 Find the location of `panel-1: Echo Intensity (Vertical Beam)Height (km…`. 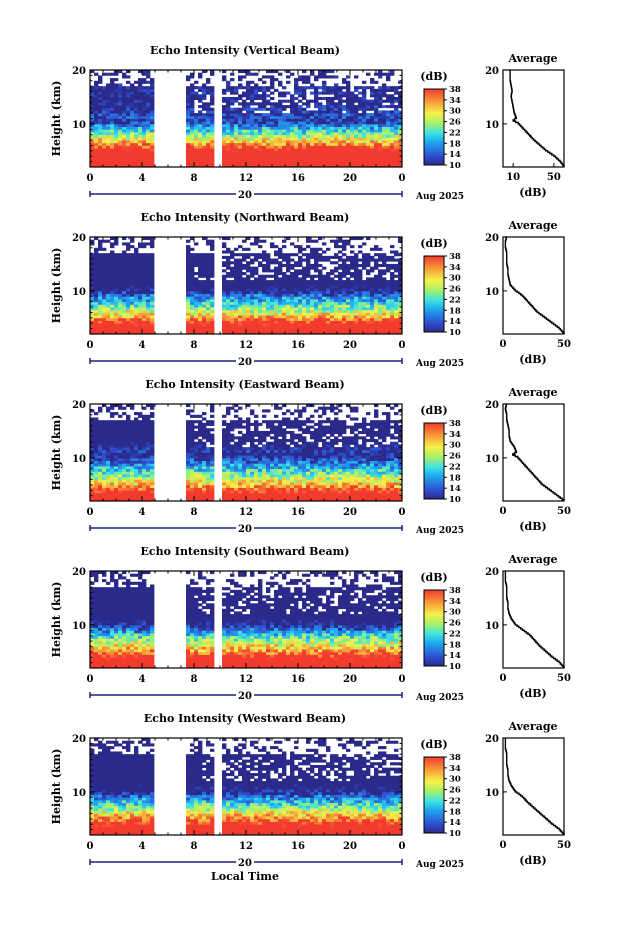

panel-1: Echo Intensity (Vertical Beam)Height (km… is located at coordinates (307, 123).